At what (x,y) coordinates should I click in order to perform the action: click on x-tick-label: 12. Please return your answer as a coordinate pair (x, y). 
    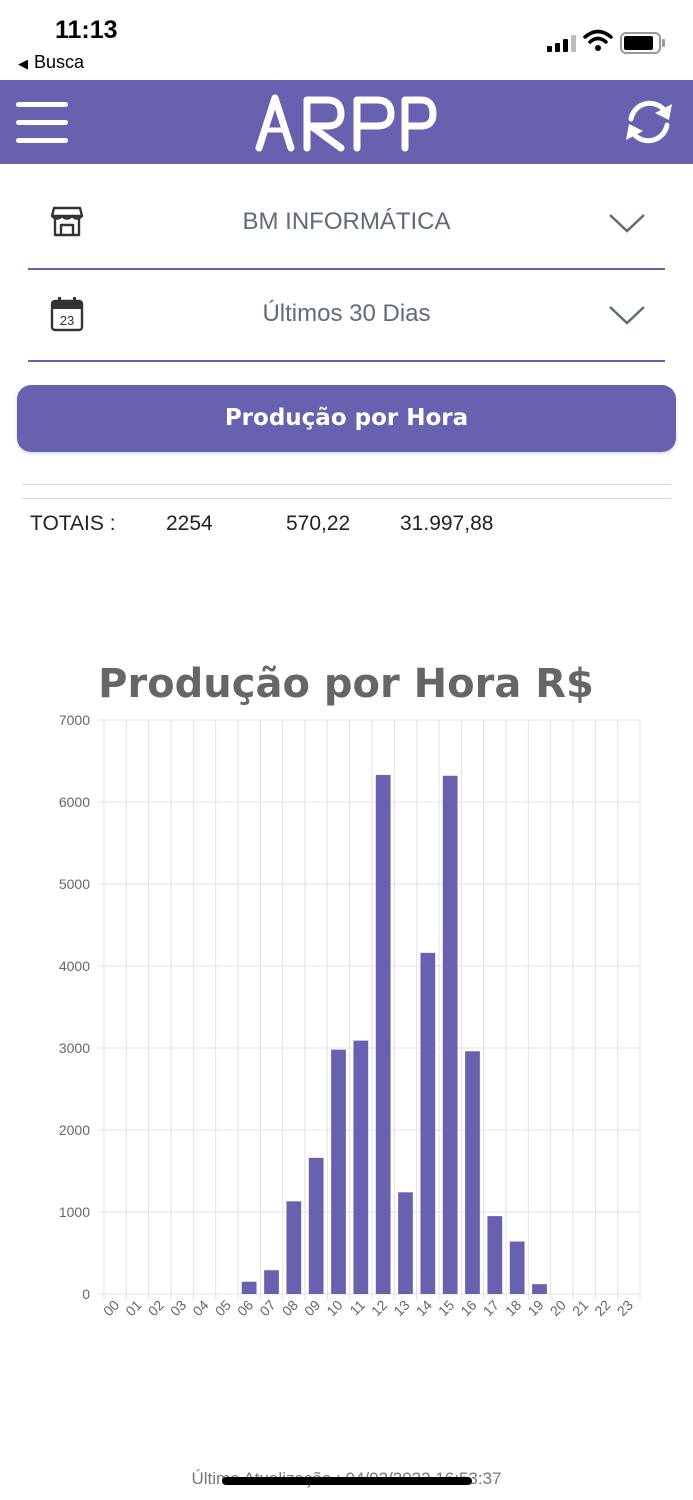
    Looking at the image, I should click on (379, 1308).